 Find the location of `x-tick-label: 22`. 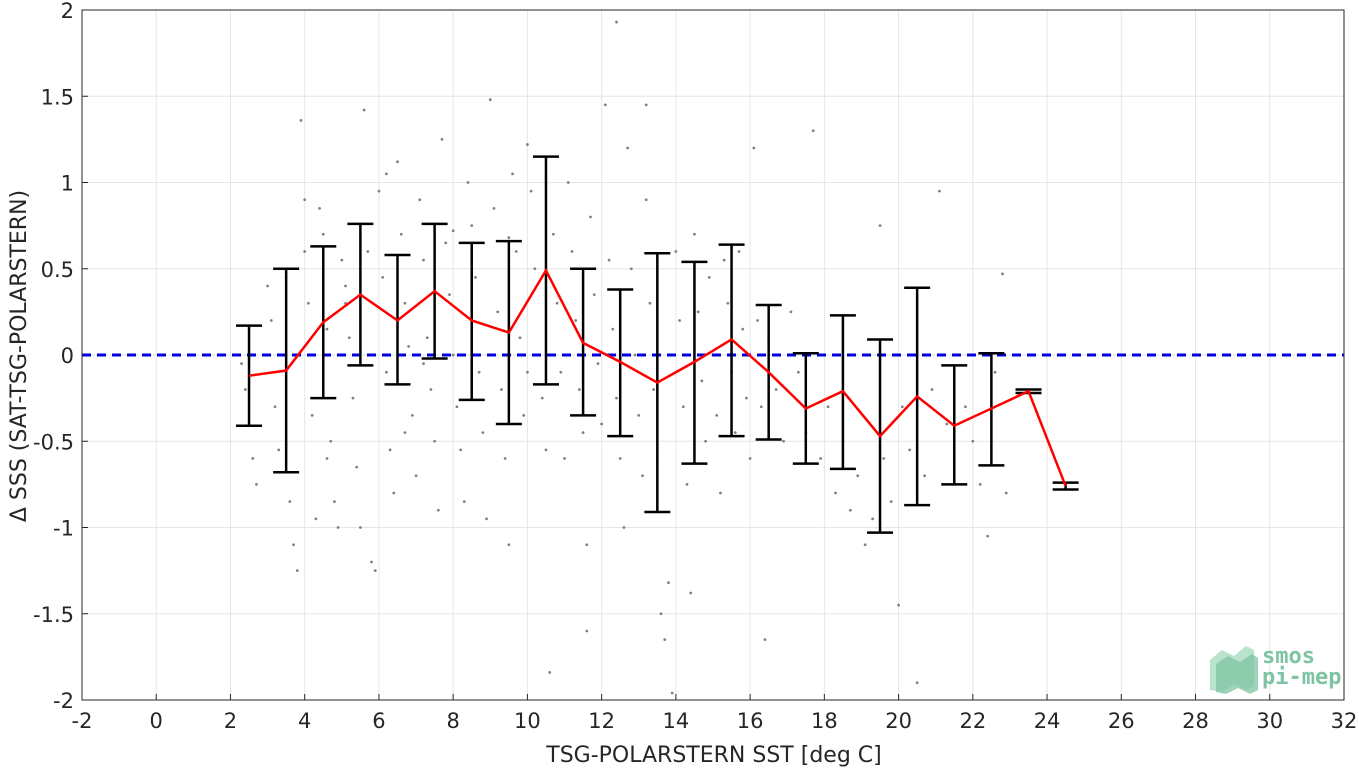

x-tick-label: 22 is located at coordinates (972, 721).